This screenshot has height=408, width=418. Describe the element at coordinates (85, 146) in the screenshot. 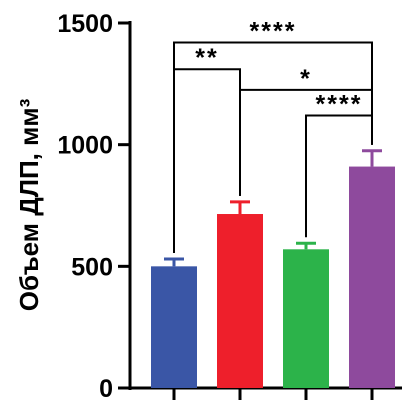

I see `y-tick-label: 1000` at that location.